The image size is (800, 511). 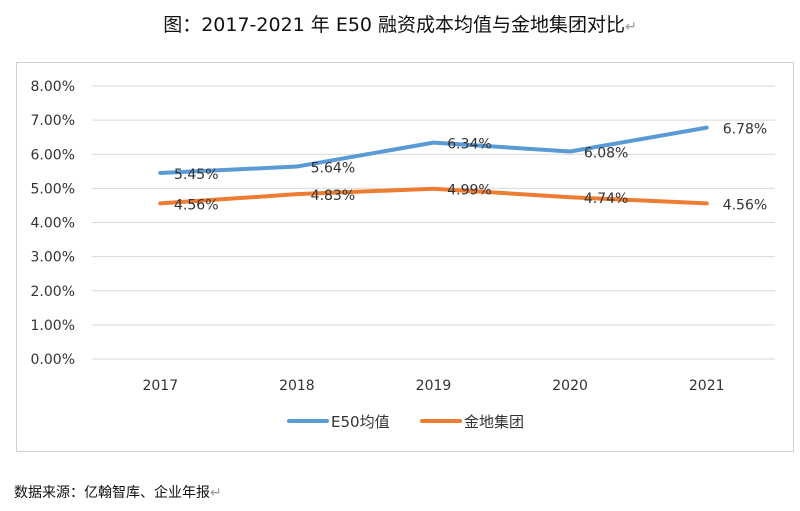 I want to click on title-text: 图：2017-2021 年 E50 融资成本均值与金地集团对比, so click(x=394, y=25).